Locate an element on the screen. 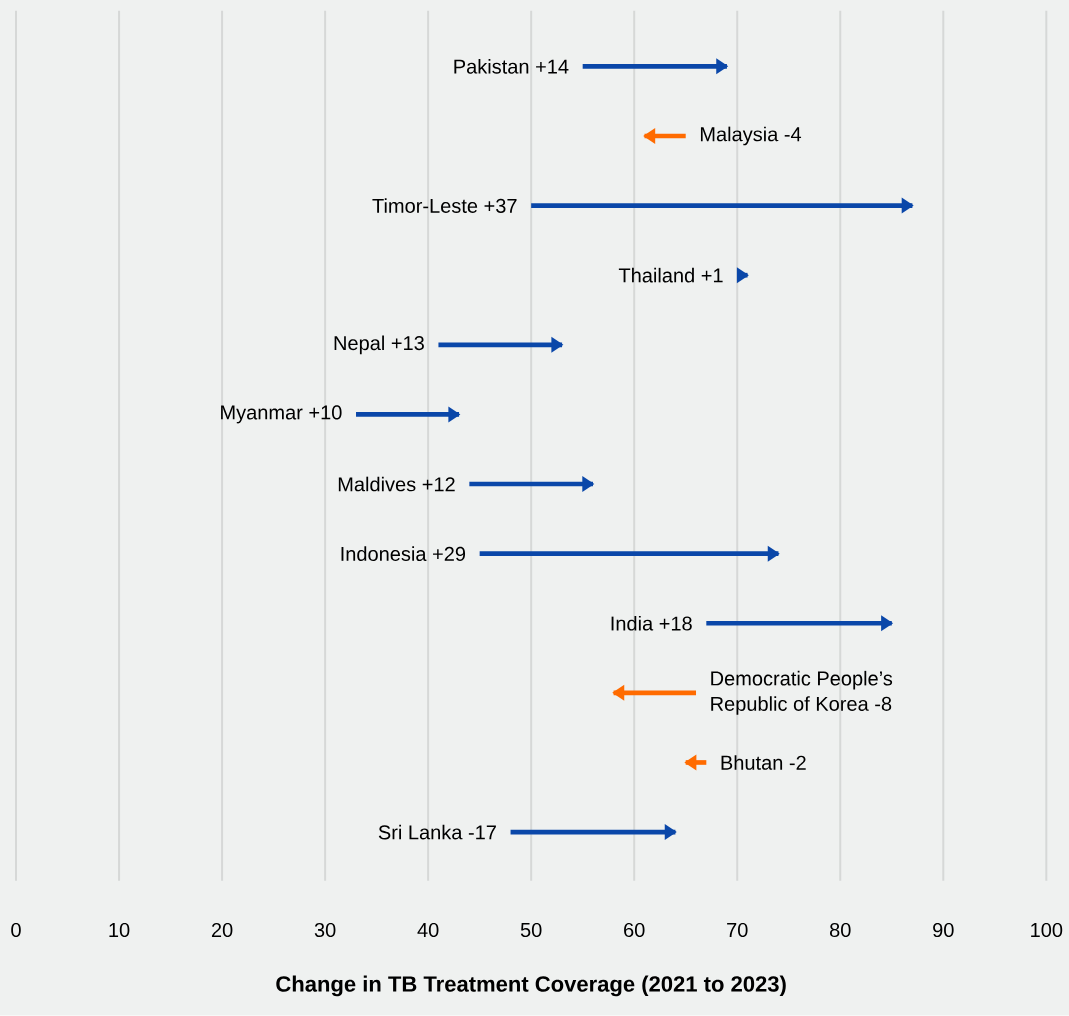 The height and width of the screenshot is (1016, 1069). y-tick-label: Timor-Leste +37 is located at coordinates (444, 206).